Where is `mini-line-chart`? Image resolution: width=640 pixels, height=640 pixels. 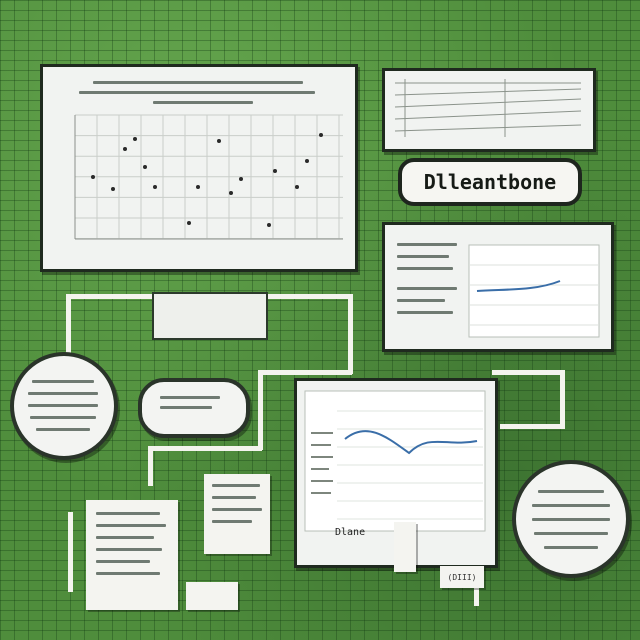
mini-line-chart is located at coordinates (534, 291).